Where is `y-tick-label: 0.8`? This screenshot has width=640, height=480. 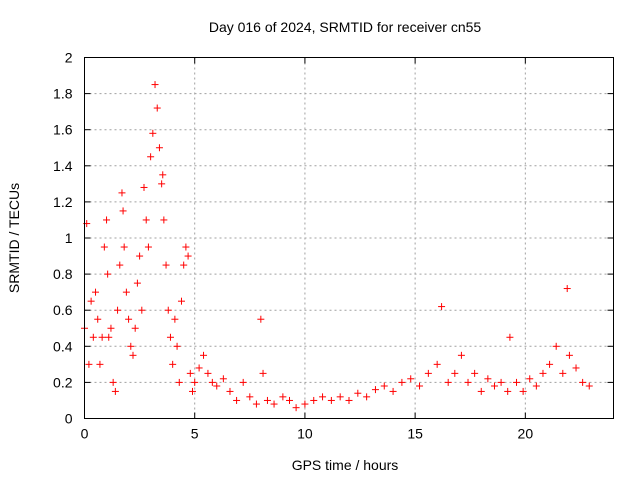
y-tick-label: 0.8 is located at coordinates (63, 274).